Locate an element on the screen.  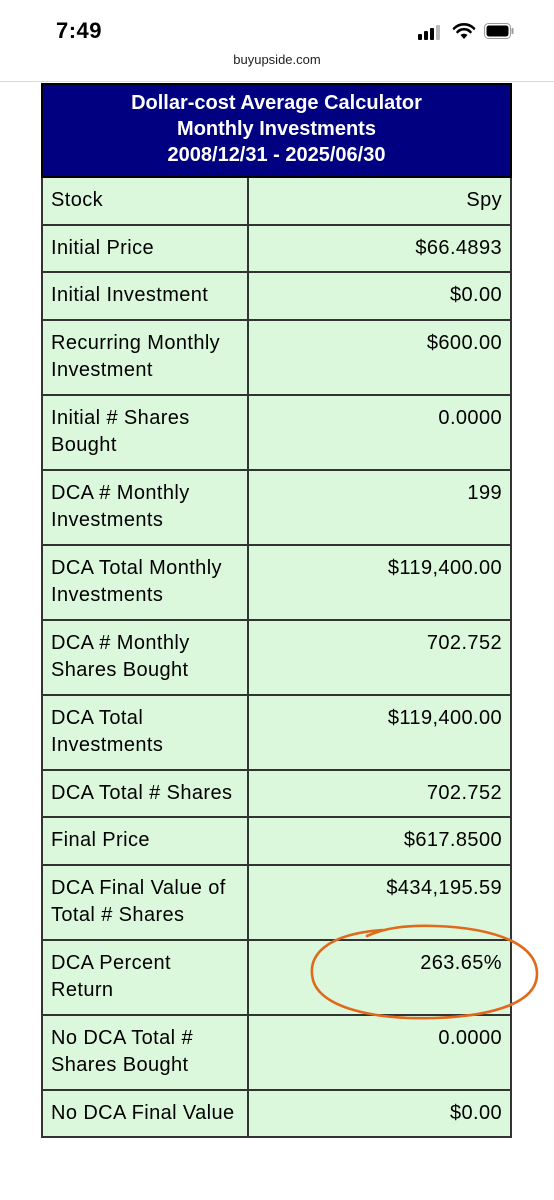
row-value: $66.4893 is located at coordinates (458, 247).